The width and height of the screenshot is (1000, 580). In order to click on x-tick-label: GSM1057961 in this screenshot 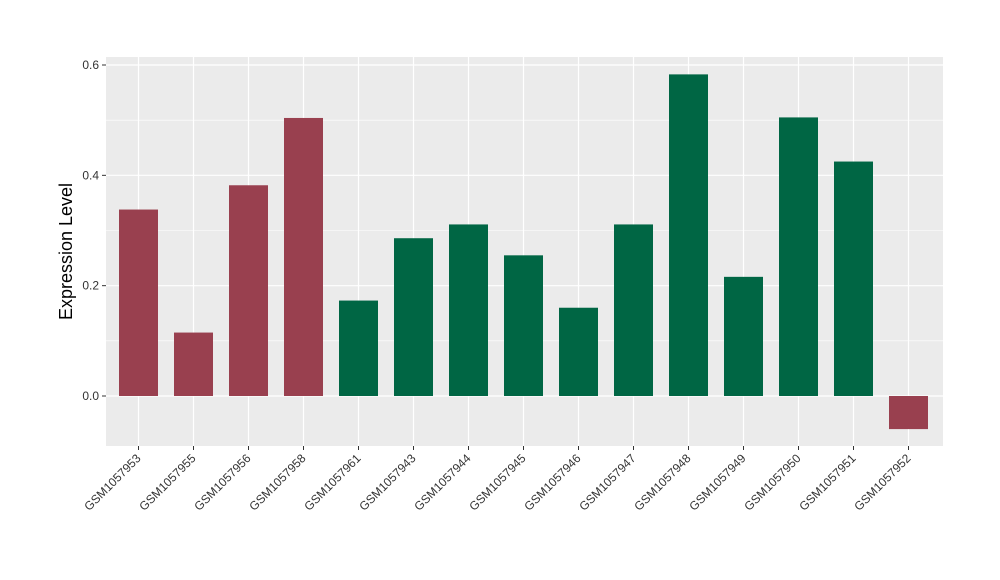, I will do `click(332, 482)`.